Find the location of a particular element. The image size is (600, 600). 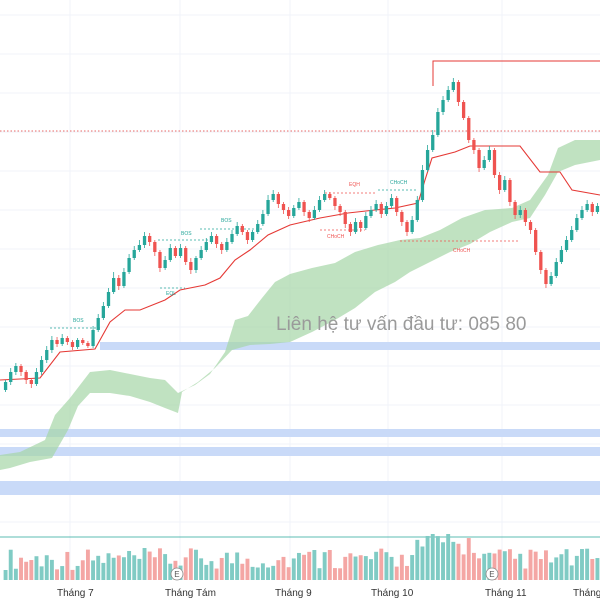

earnings-badge-circle is located at coordinates (177, 574).